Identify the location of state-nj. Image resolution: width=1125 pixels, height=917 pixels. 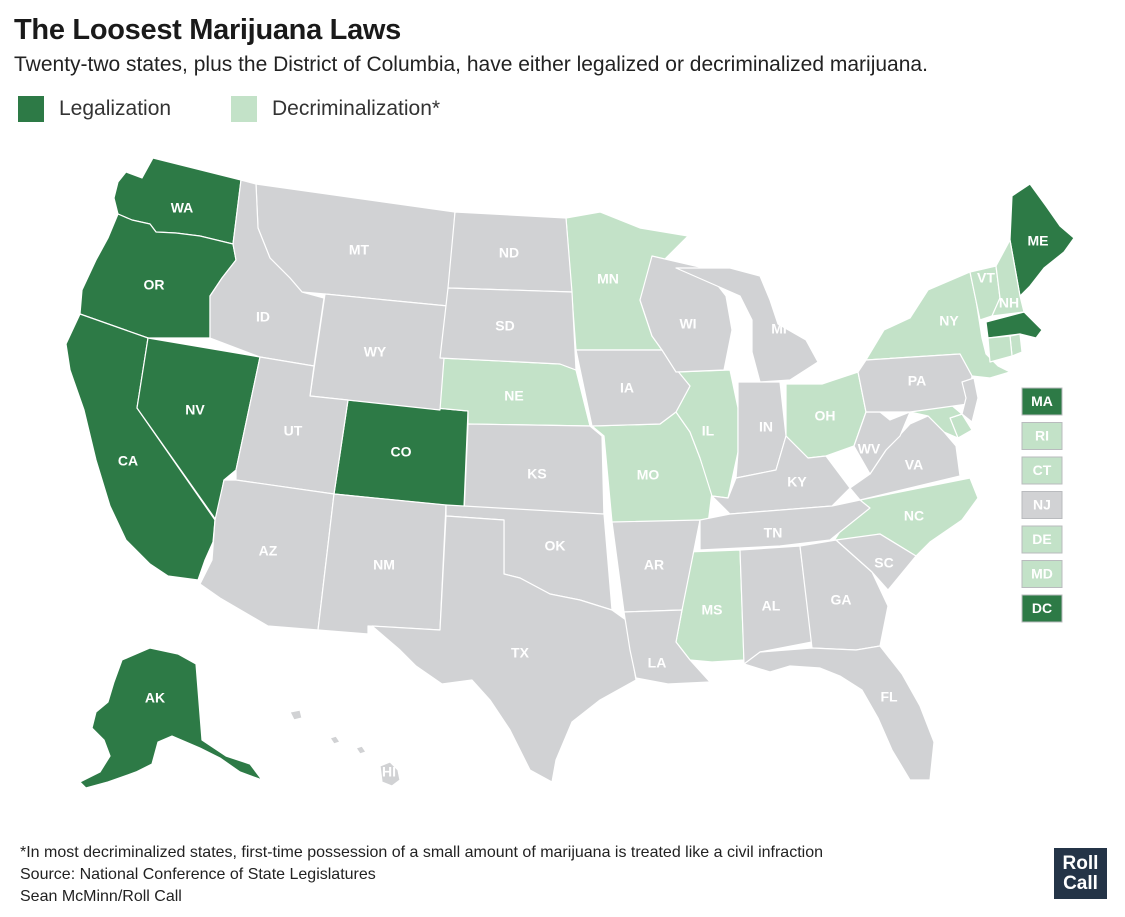
(970, 400).